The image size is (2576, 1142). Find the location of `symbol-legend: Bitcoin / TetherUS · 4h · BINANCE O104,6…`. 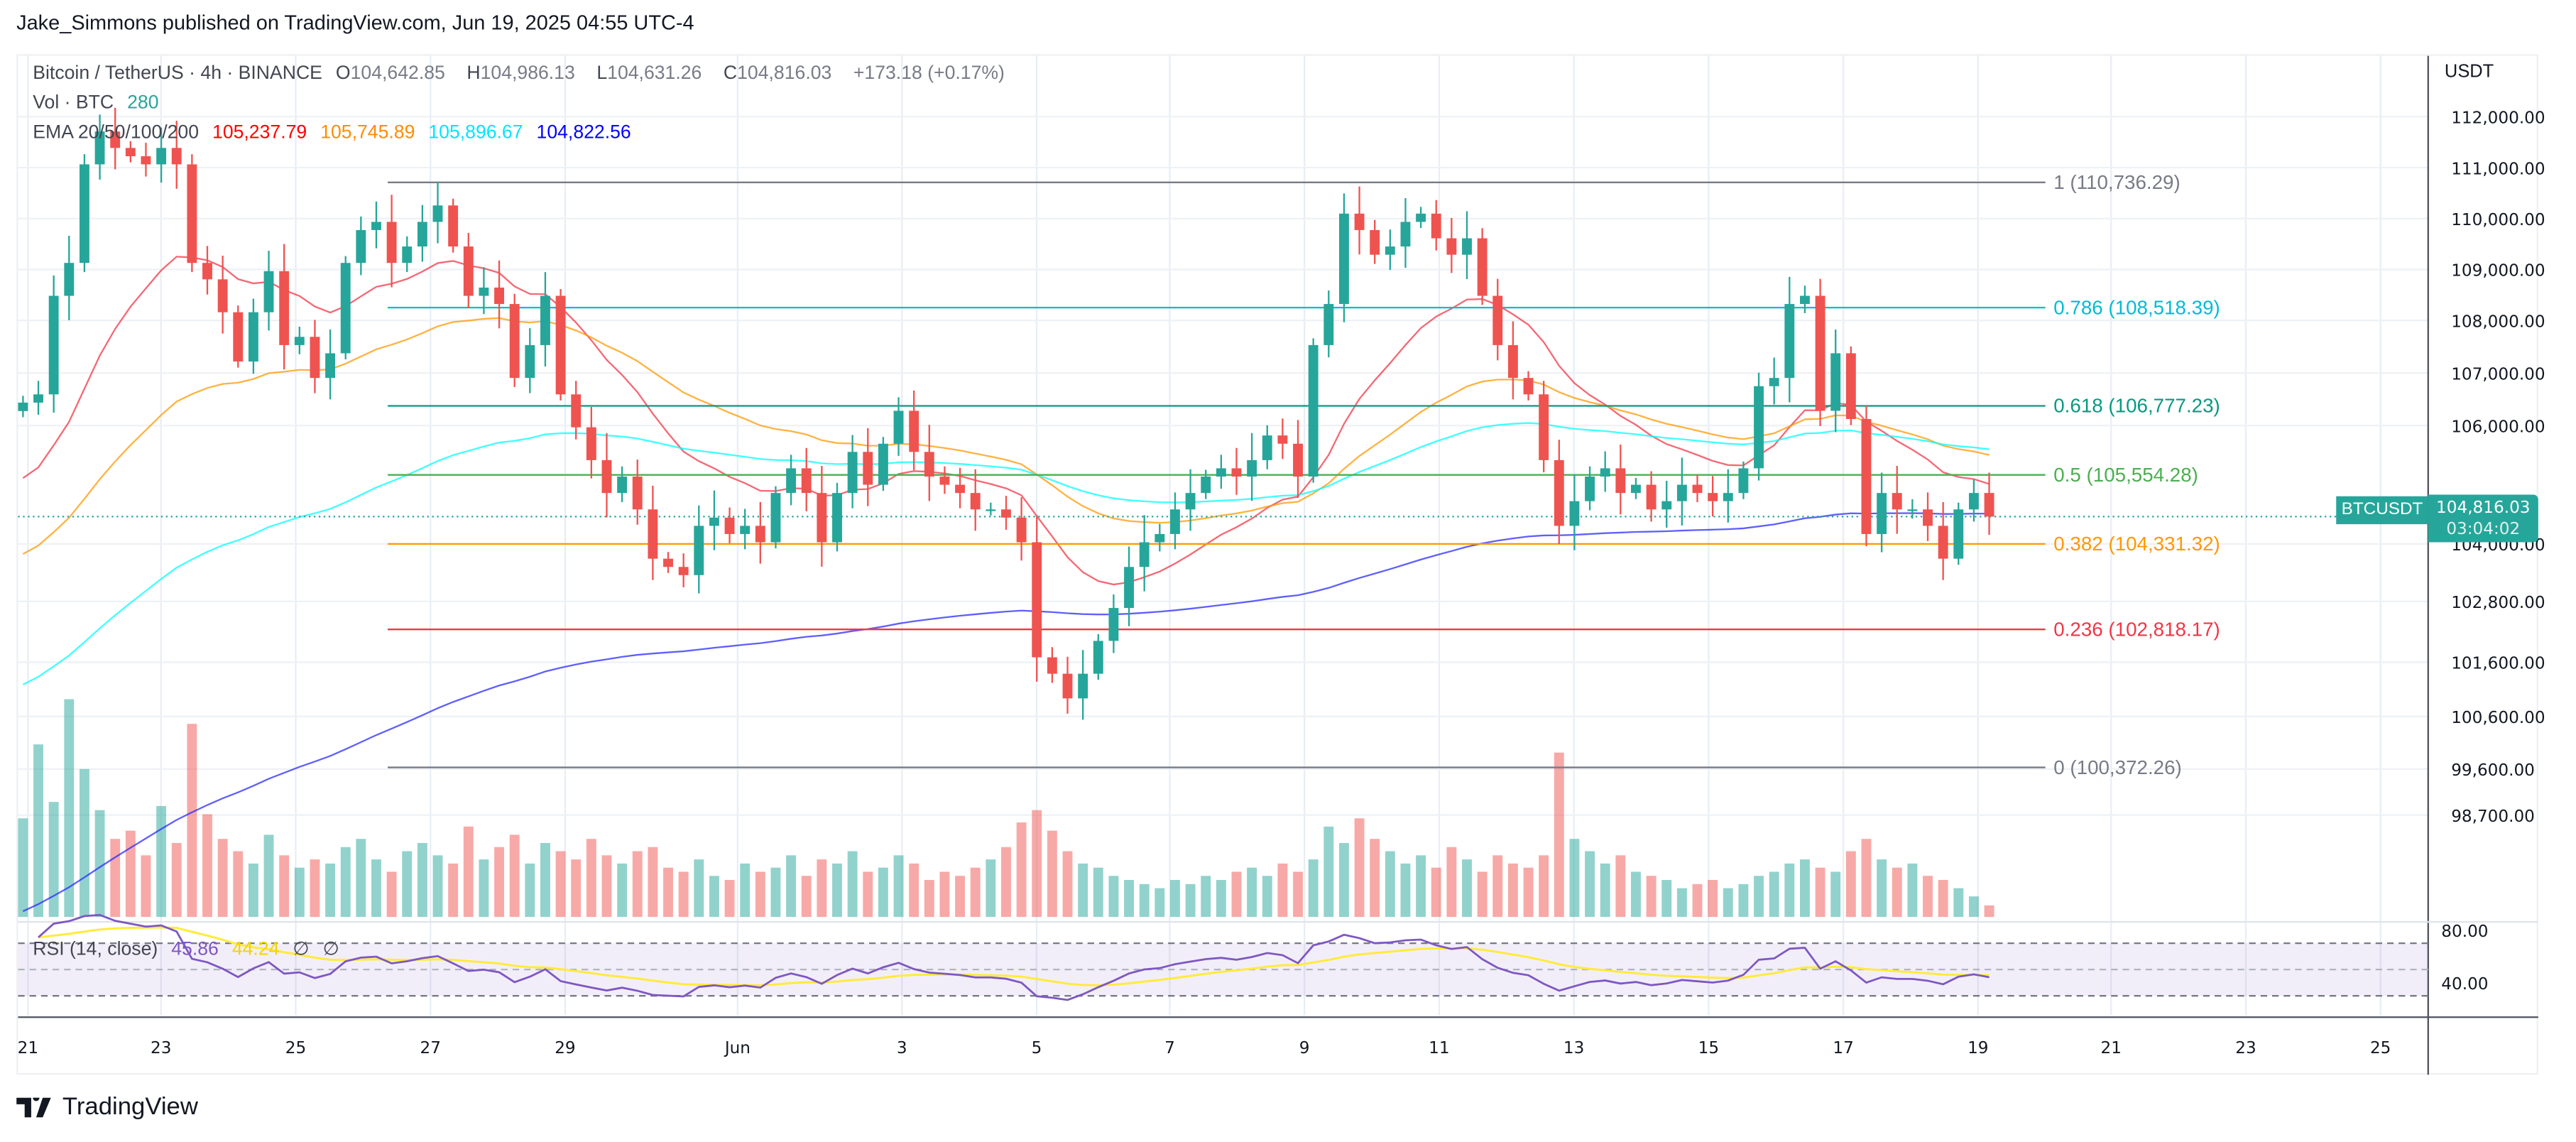

symbol-legend: Bitcoin / TetherUS · 4h · BINANCE O104,6… is located at coordinates (523, 74).